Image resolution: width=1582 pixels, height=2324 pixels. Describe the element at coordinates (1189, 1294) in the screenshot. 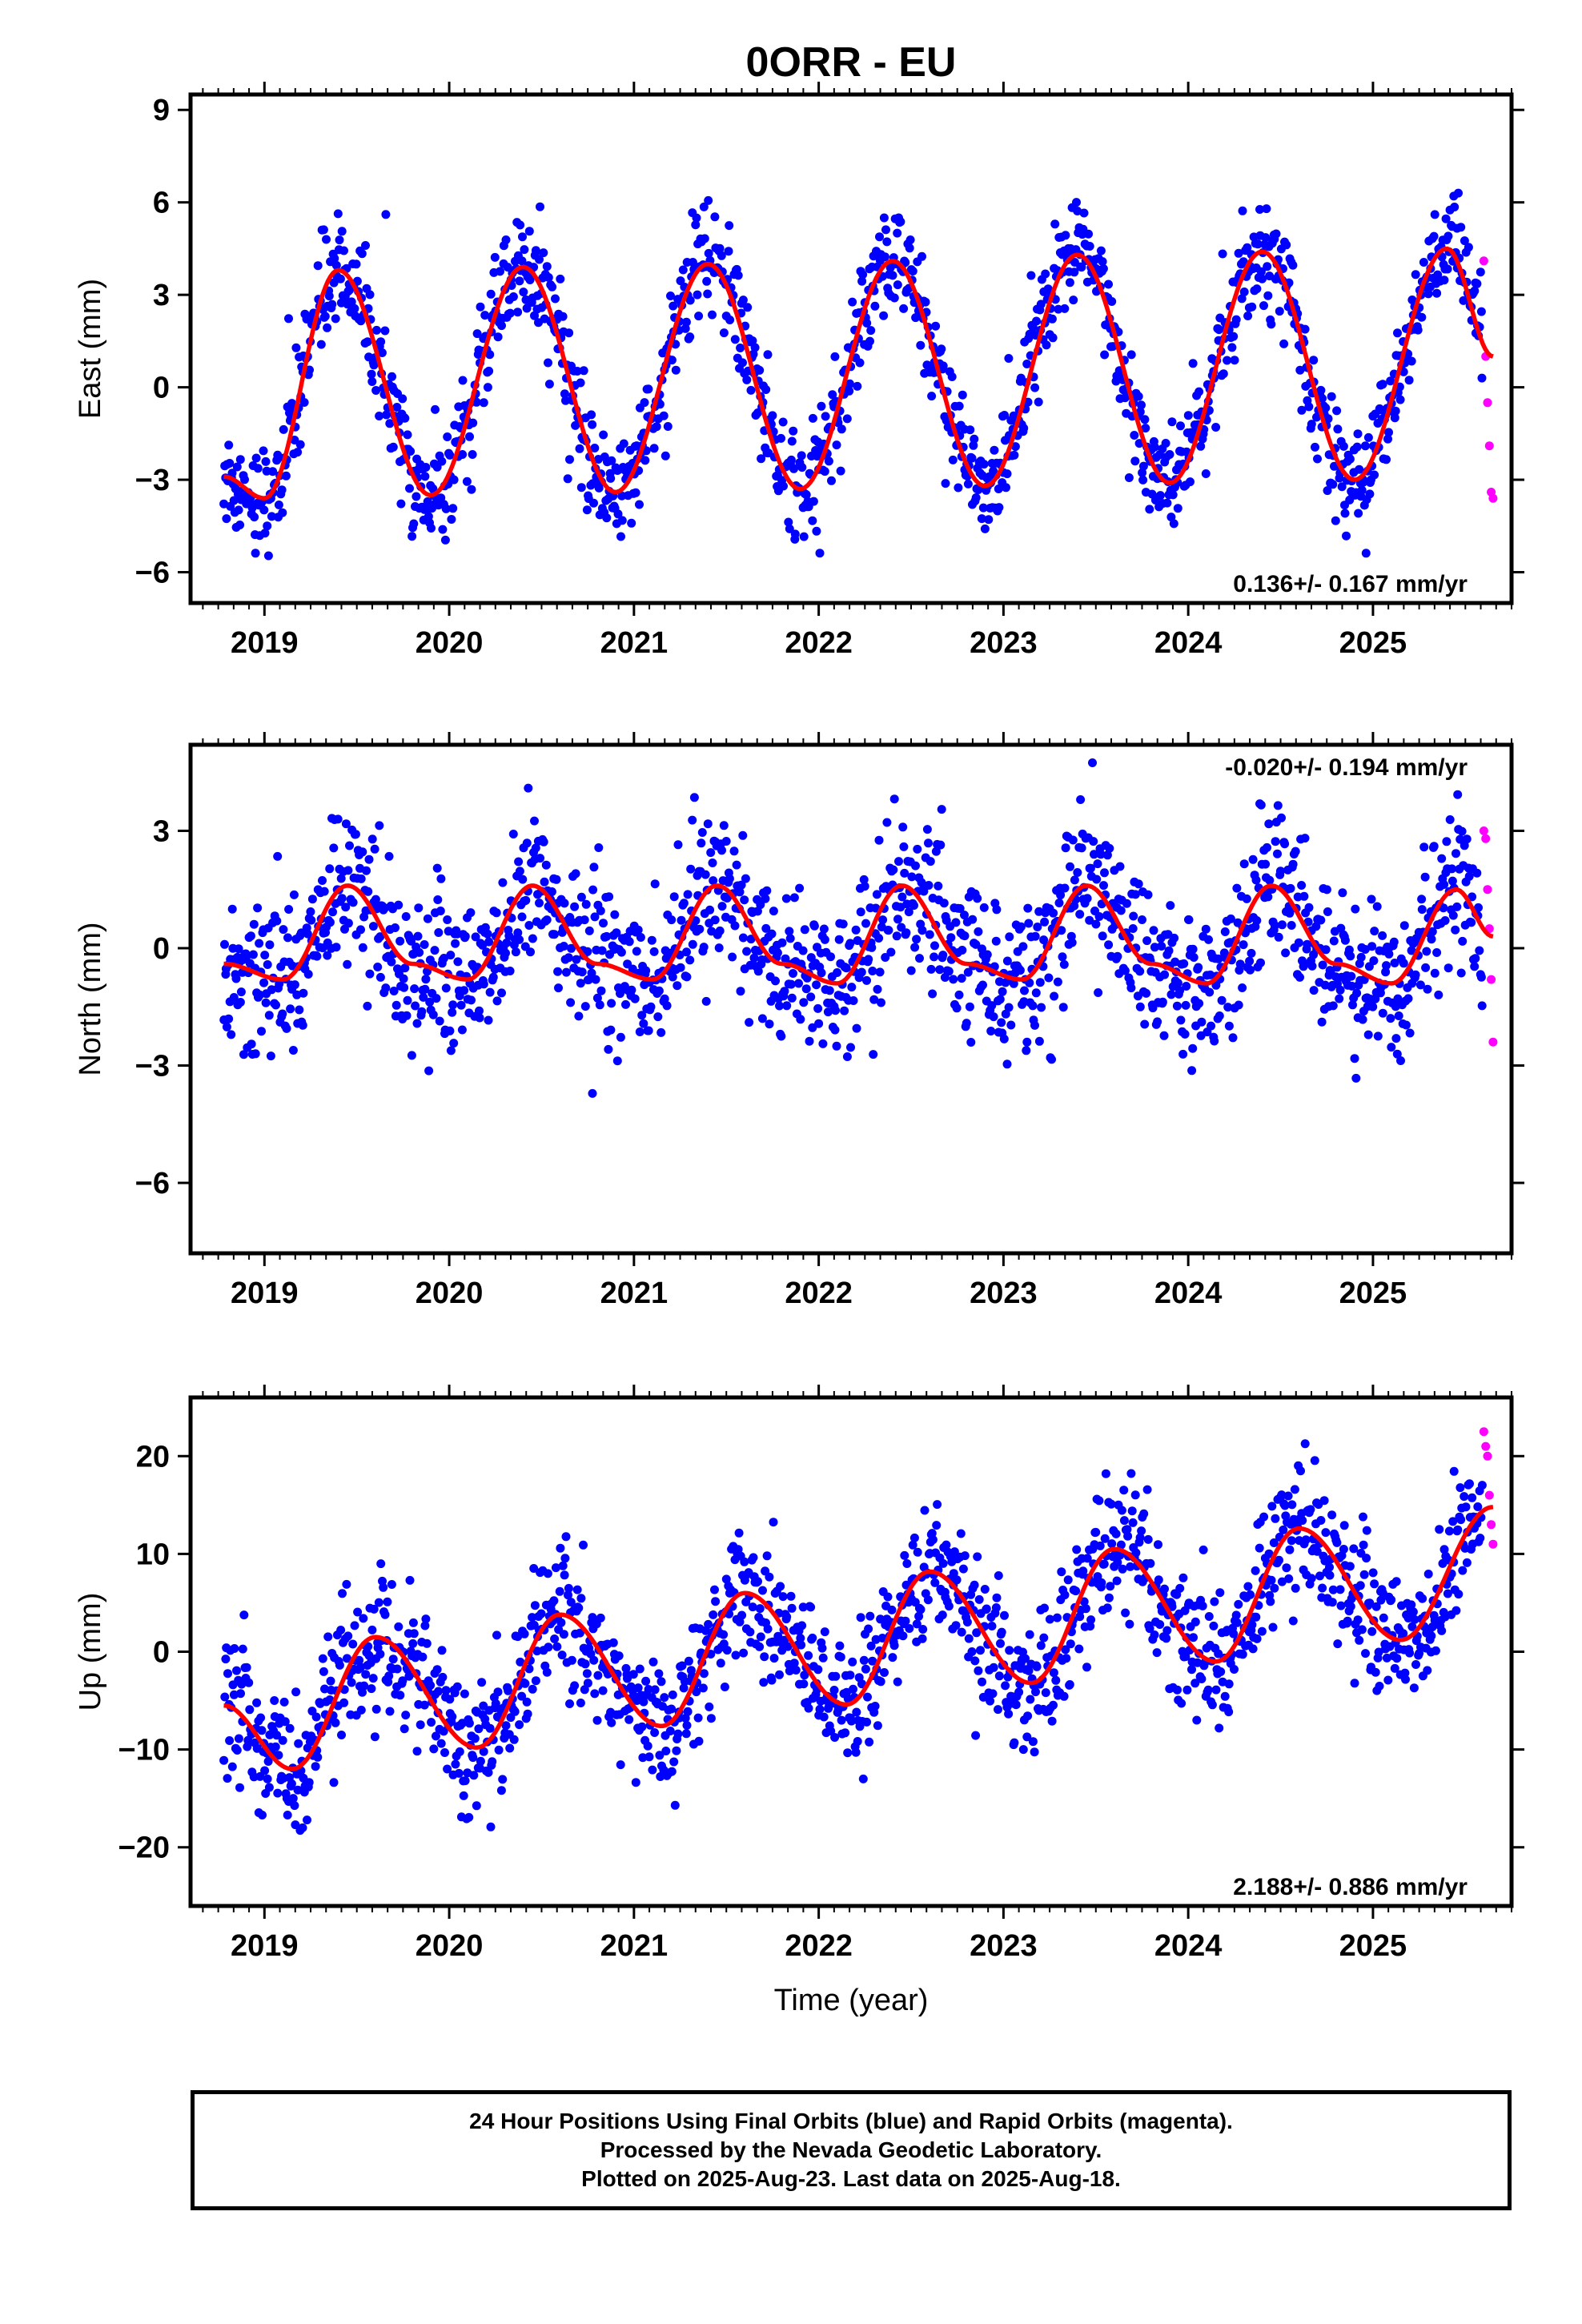

I see `x-tick-label: 2024` at that location.